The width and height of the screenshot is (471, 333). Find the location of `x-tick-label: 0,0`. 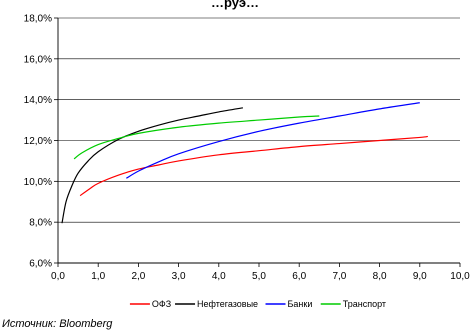

x-tick-label: 0,0 is located at coordinates (58, 276).